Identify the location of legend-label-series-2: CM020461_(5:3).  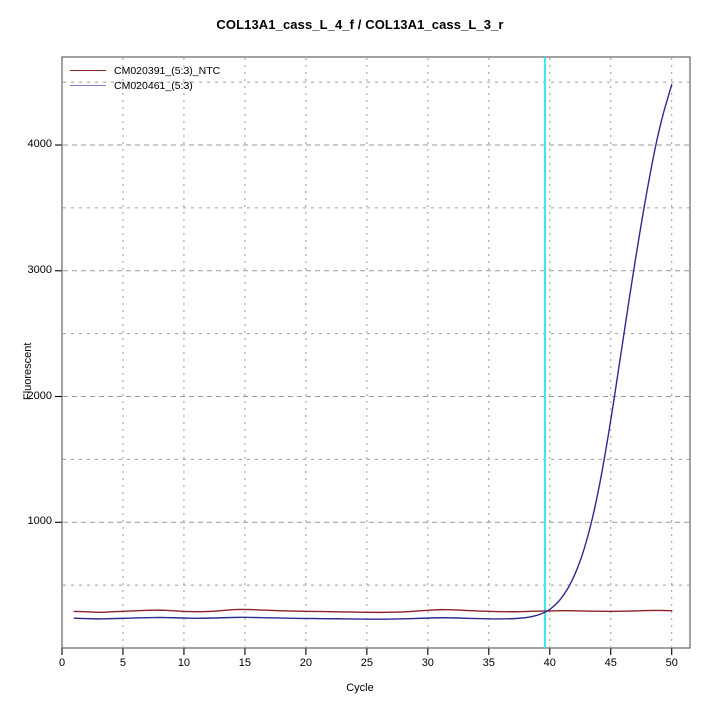
(153, 85).